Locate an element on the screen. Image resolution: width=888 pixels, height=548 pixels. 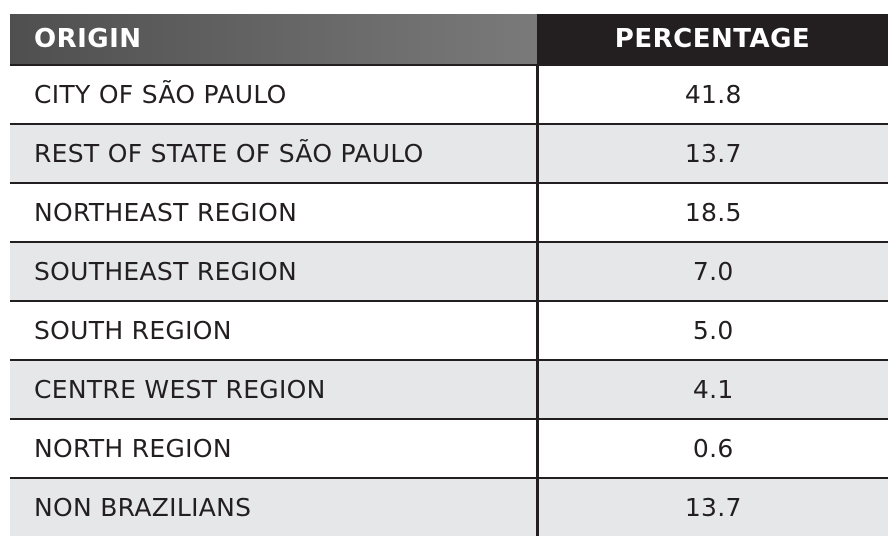
origin-cell: SOUTHEAST REGION is located at coordinates (274, 272).